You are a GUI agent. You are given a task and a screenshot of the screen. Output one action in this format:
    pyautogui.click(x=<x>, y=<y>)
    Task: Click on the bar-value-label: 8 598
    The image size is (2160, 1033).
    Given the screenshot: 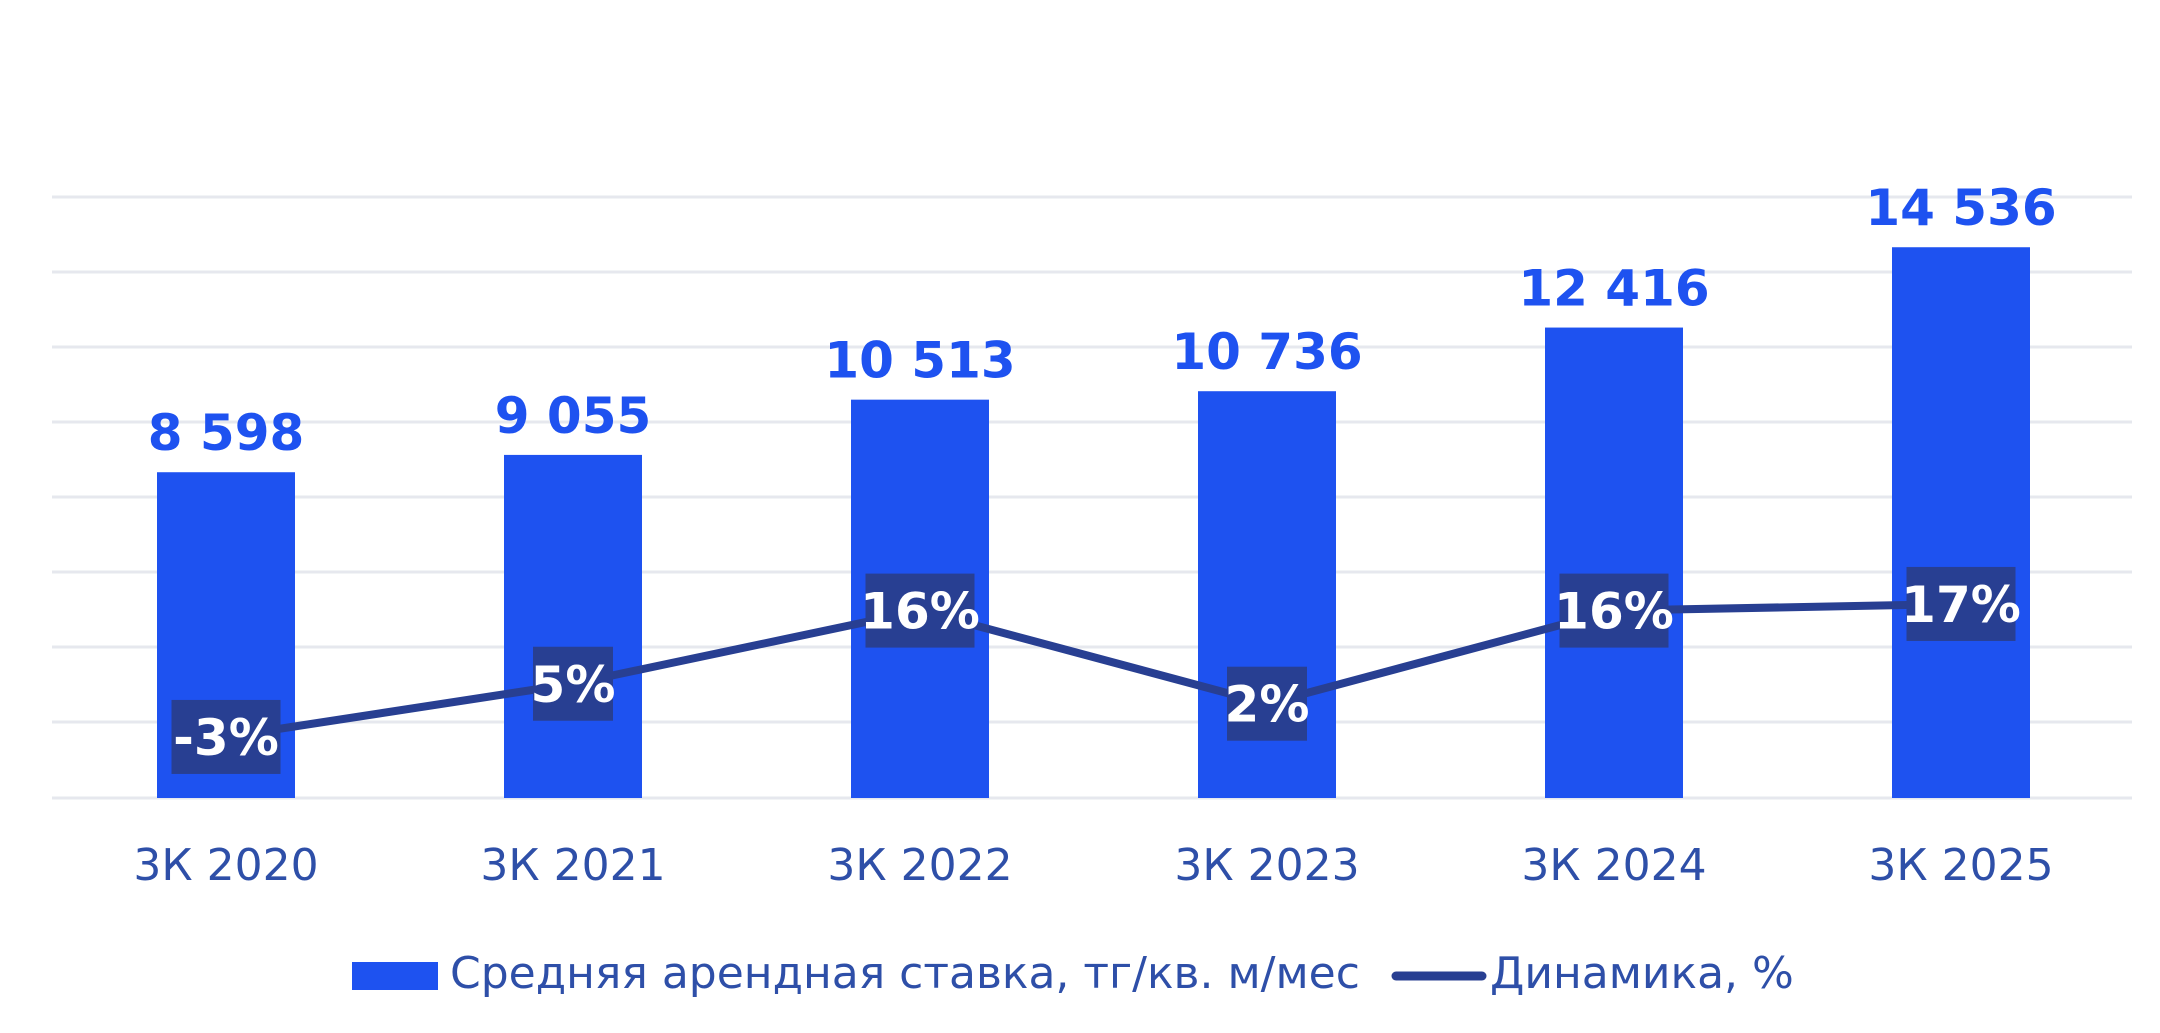 What is the action you would take?
    pyautogui.click(x=226, y=433)
    